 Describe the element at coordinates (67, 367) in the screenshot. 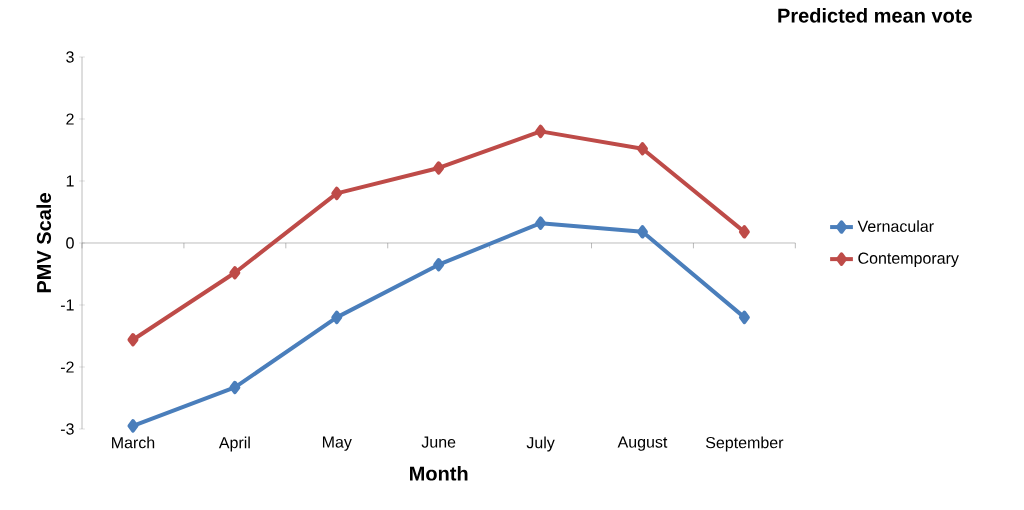

I see `y-tick-label: -2` at that location.